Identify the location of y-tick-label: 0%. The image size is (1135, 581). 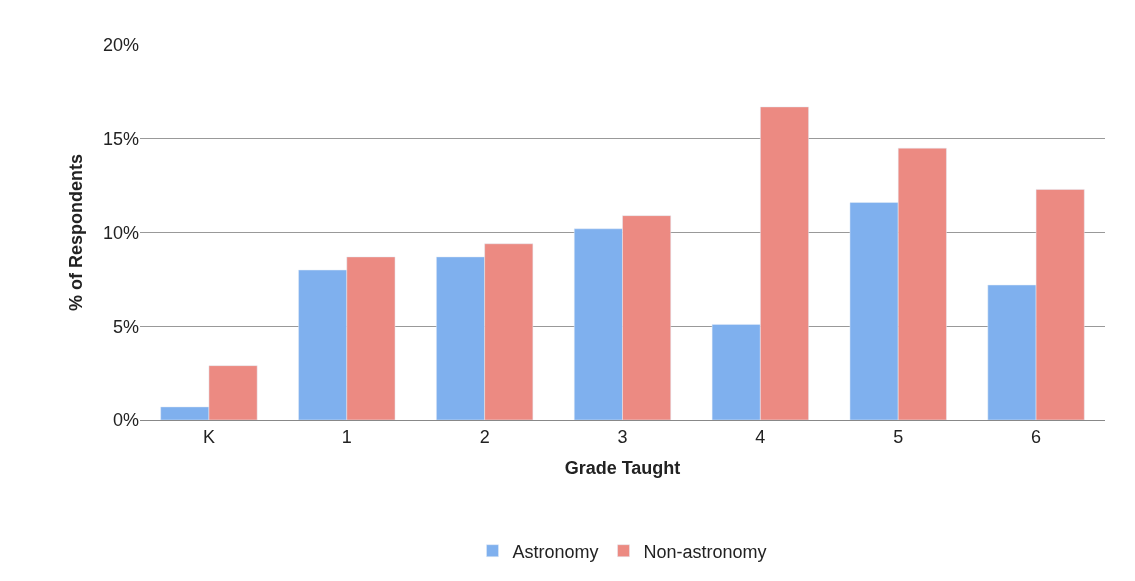
(125, 420).